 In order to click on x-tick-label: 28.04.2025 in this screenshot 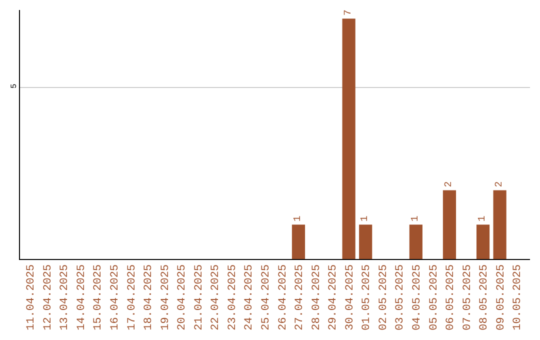, I will do `click(316, 297)`.